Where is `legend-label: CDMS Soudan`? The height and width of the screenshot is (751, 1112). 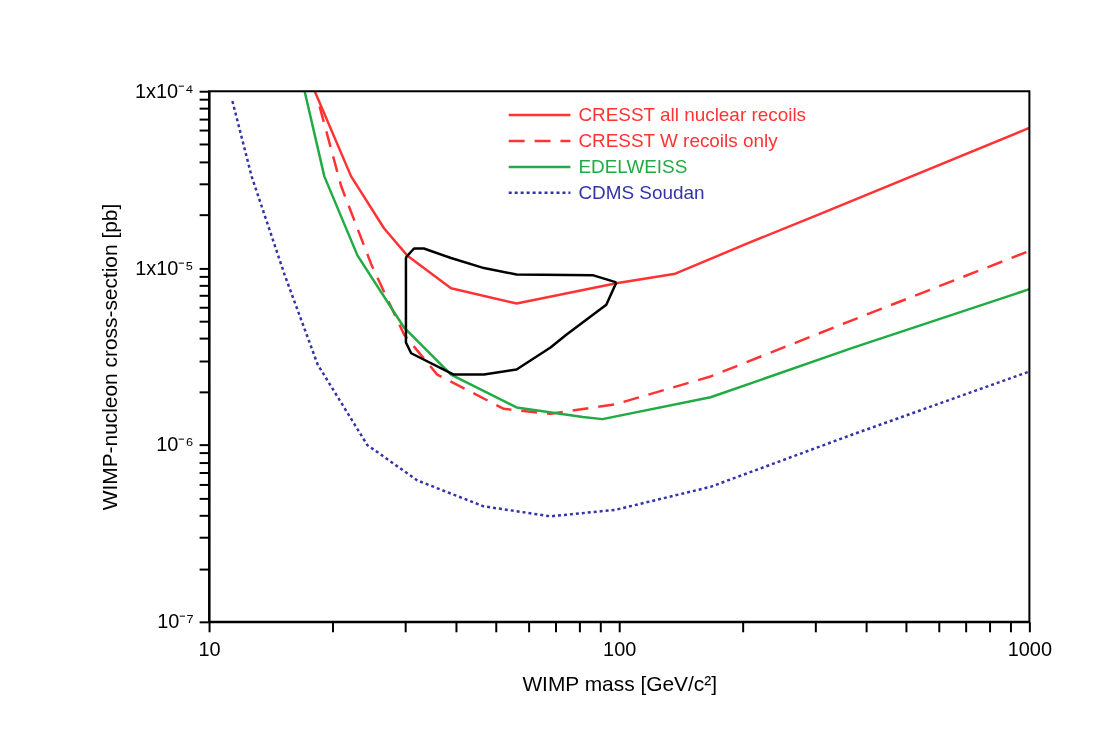
legend-label: CDMS Soudan is located at coordinates (641, 192).